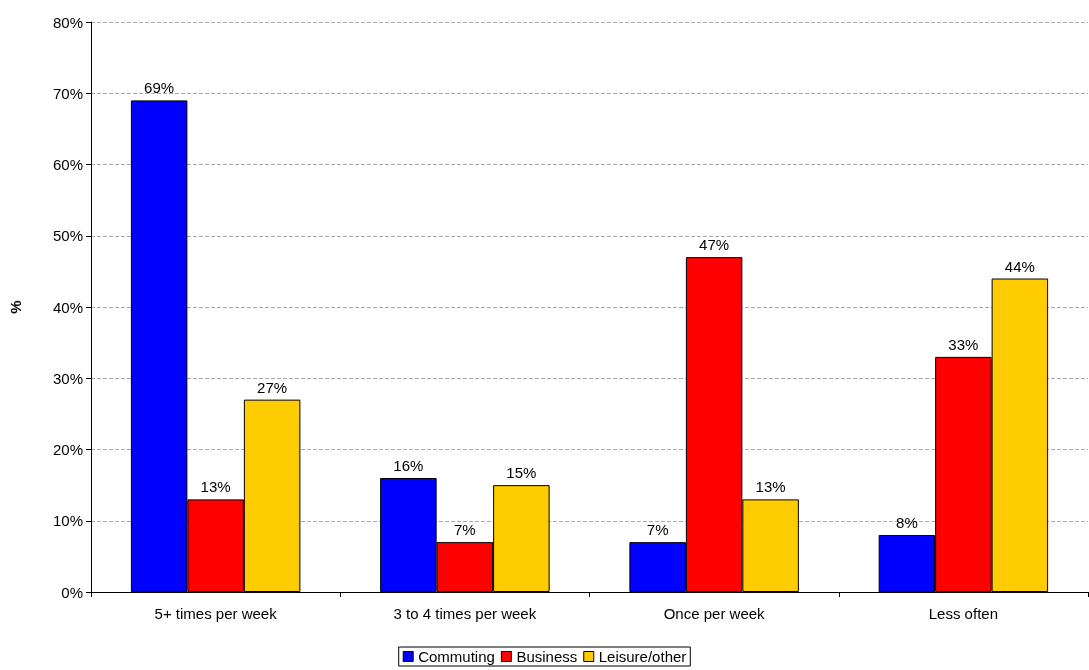  What do you see at coordinates (15, 307) in the screenshot?
I see `y-axis-title: %` at bounding box center [15, 307].